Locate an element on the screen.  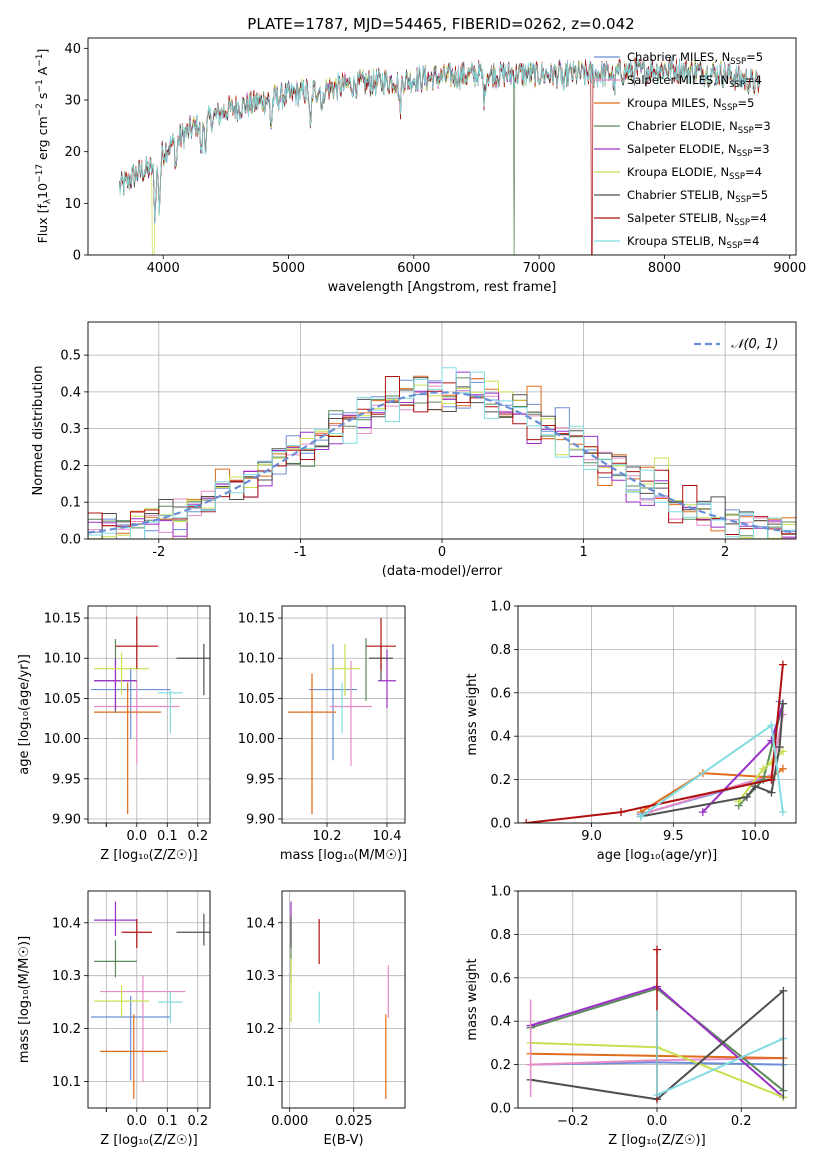
x-tick-label: 0.000 is located at coordinates (289, 1121).